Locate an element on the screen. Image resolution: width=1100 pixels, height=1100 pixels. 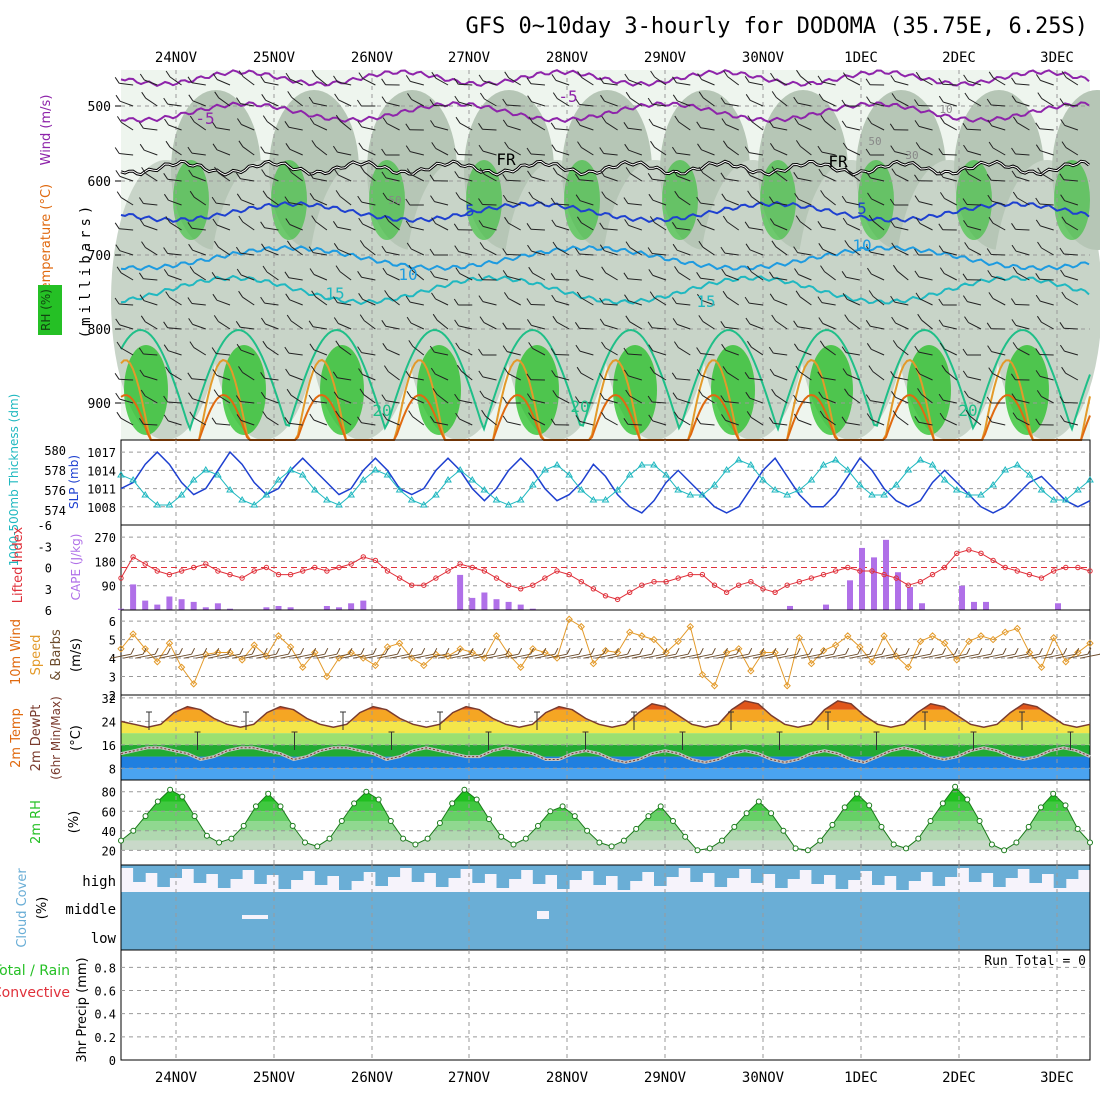
freezing-level-inner is located at coordinates (605, 168).